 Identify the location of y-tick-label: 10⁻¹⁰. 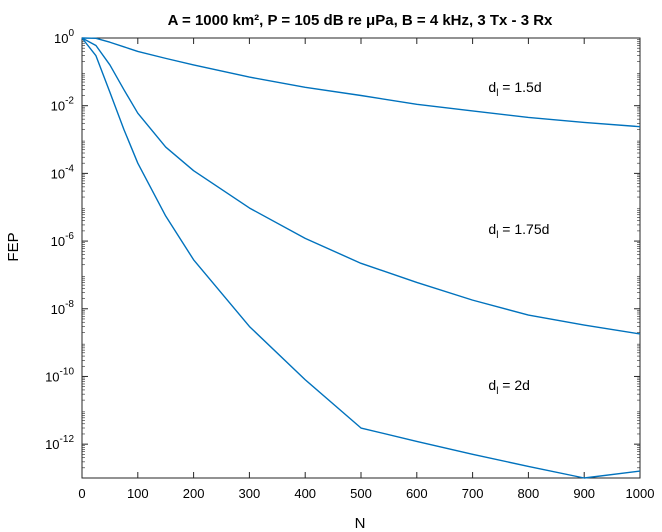
(59, 375).